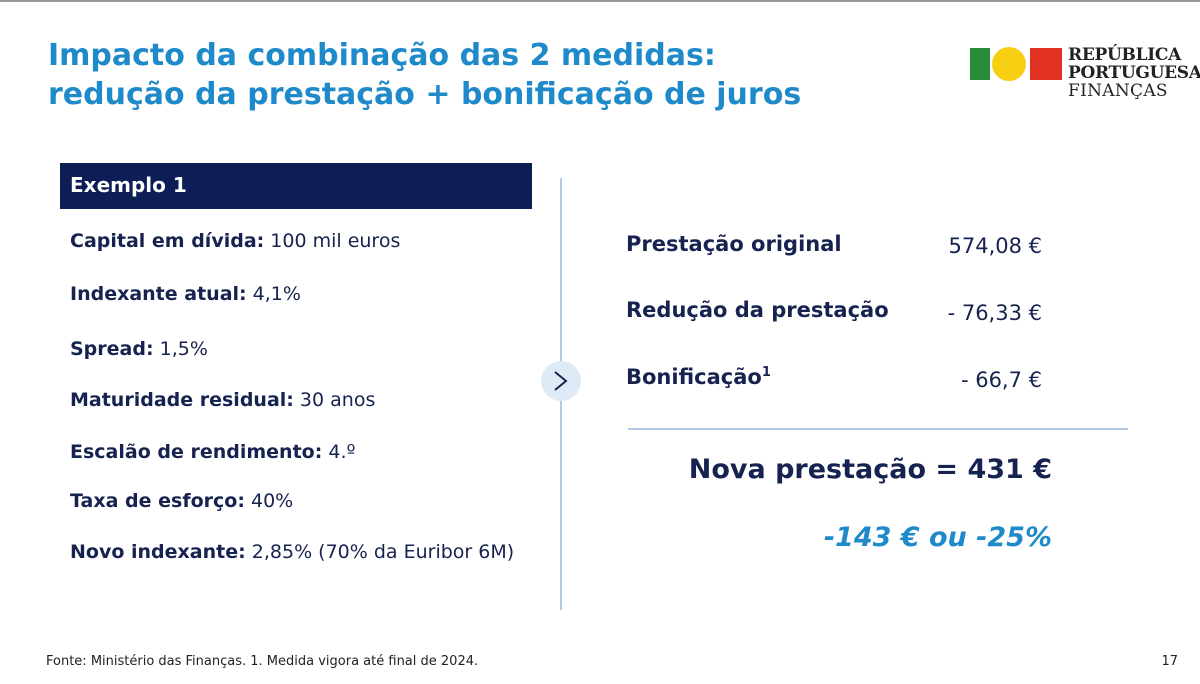 The height and width of the screenshot is (684, 1200). What do you see at coordinates (158, 294) in the screenshot?
I see `param-label: Indexante atual:` at bounding box center [158, 294].